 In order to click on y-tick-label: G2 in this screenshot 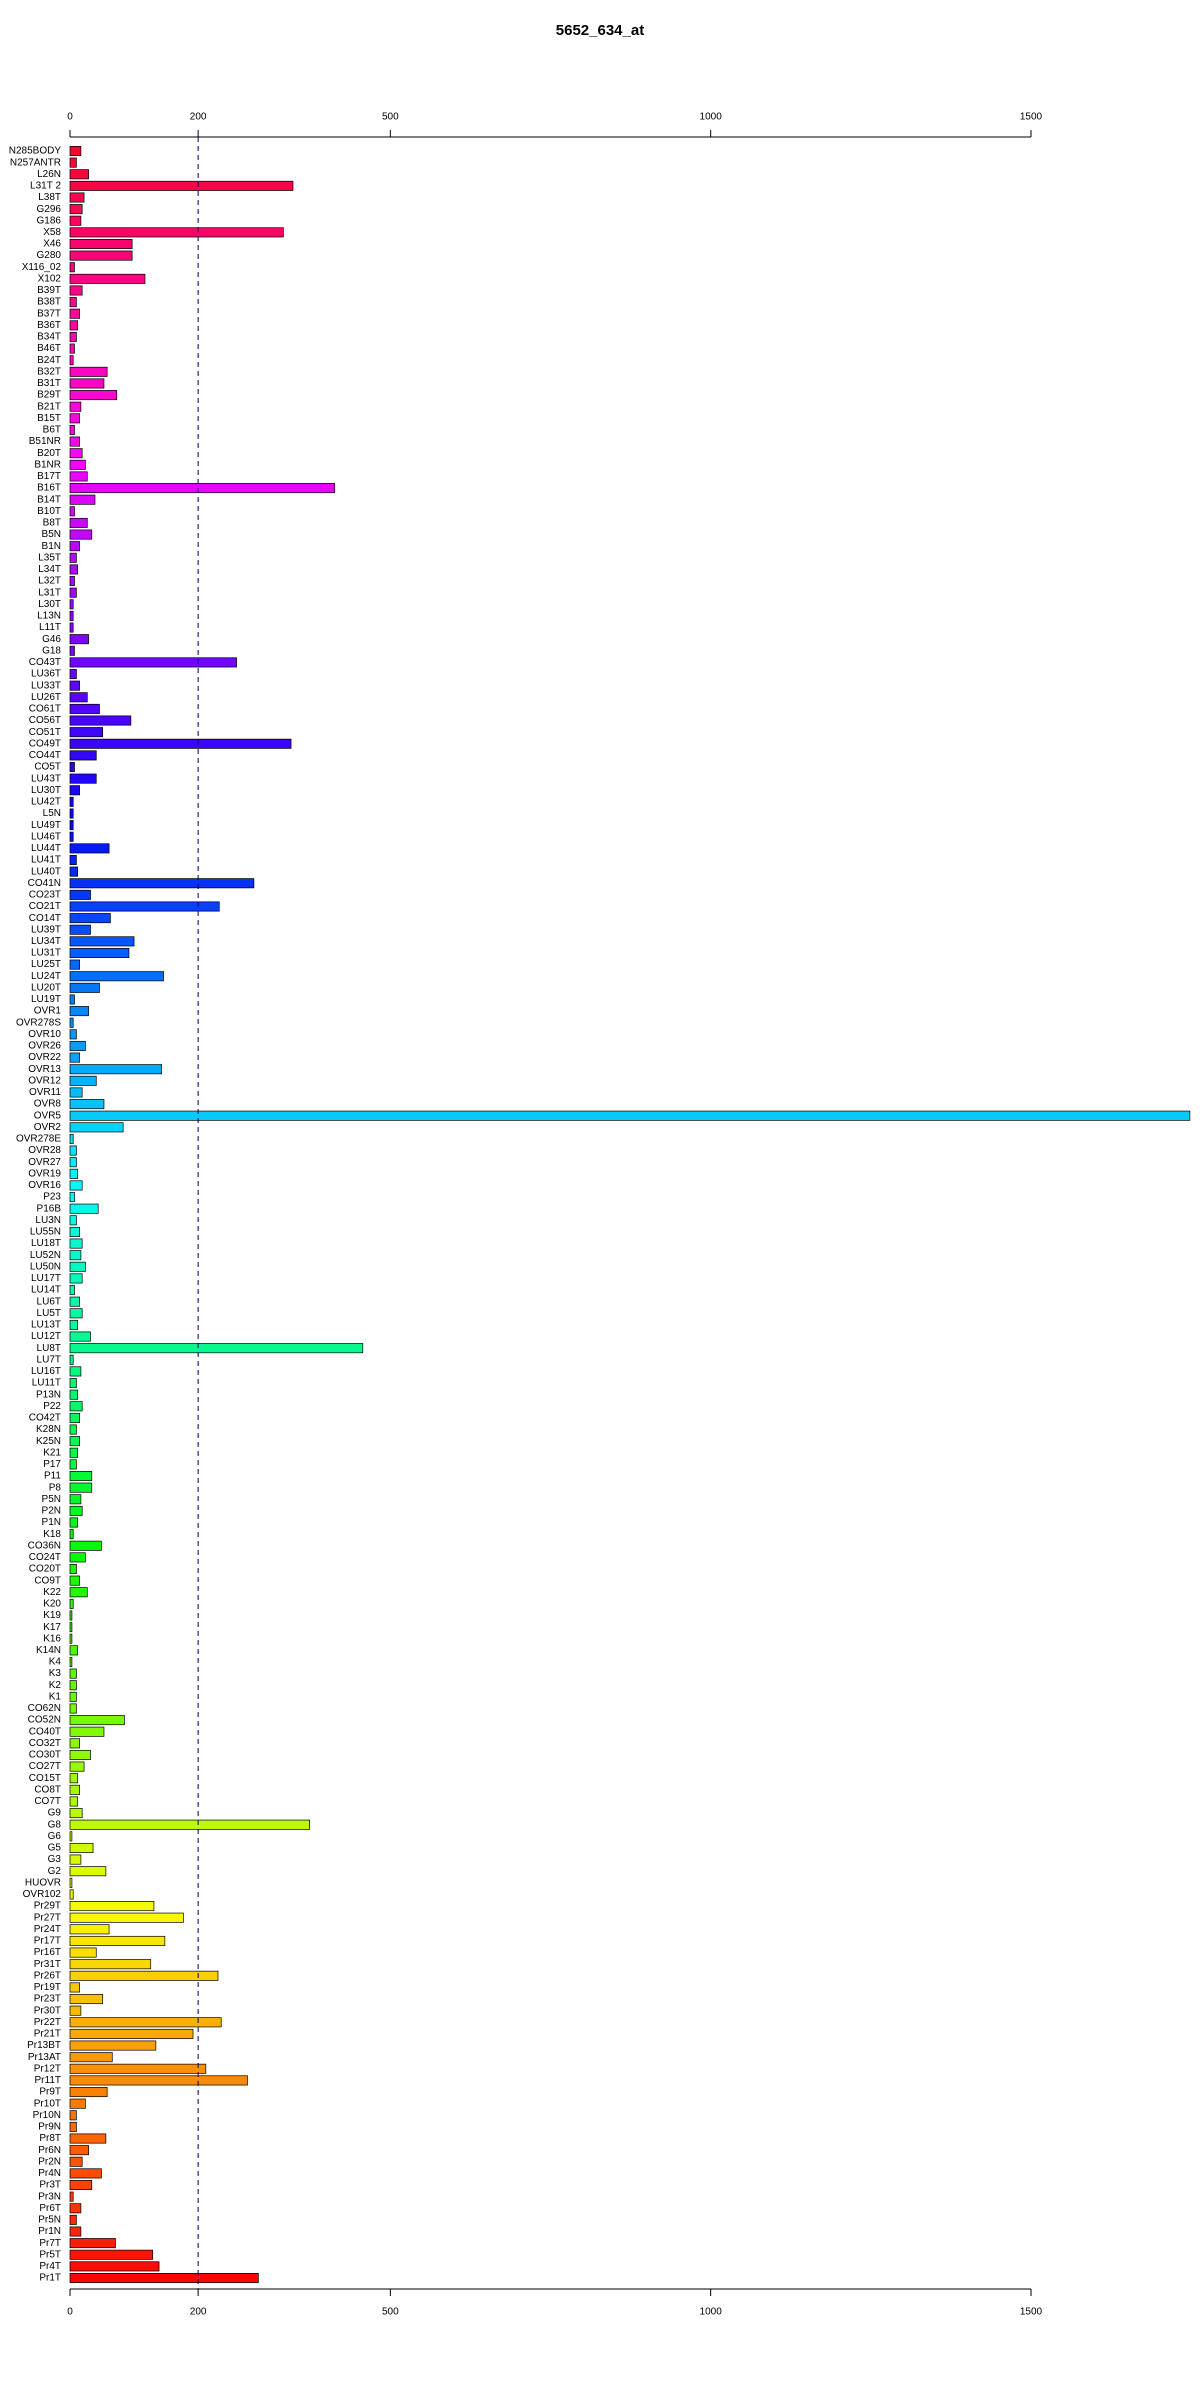, I will do `click(55, 1871)`.